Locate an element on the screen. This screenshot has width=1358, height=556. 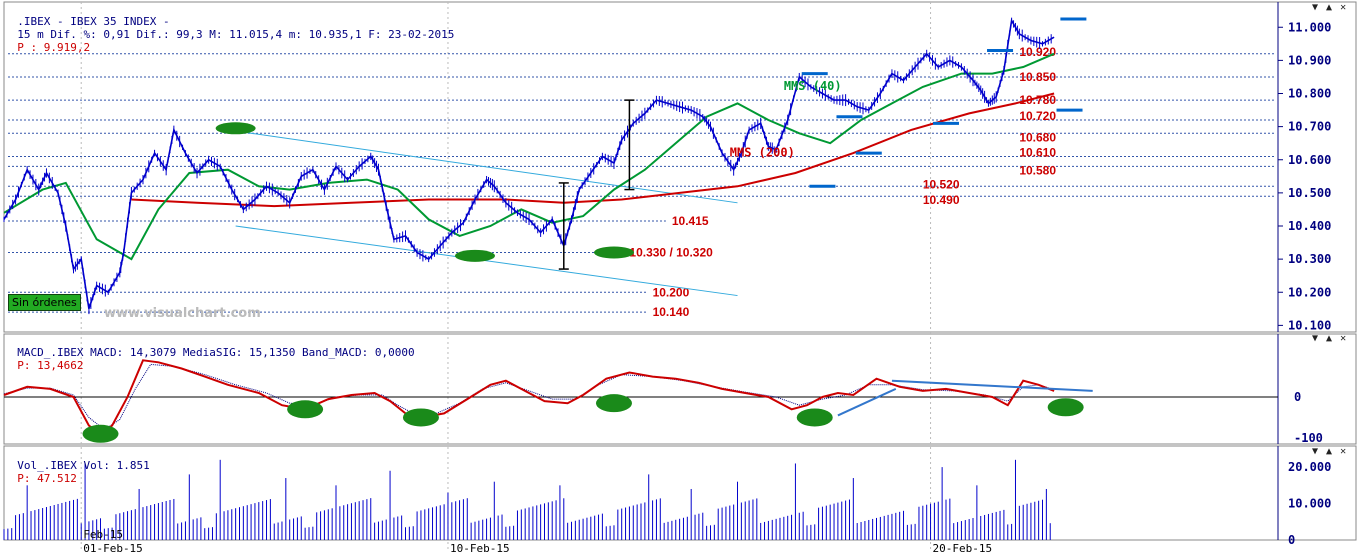
vol-header: Vol_.IBEX Vol: 1.851 P: 47.512 is located at coordinates (77, 465).